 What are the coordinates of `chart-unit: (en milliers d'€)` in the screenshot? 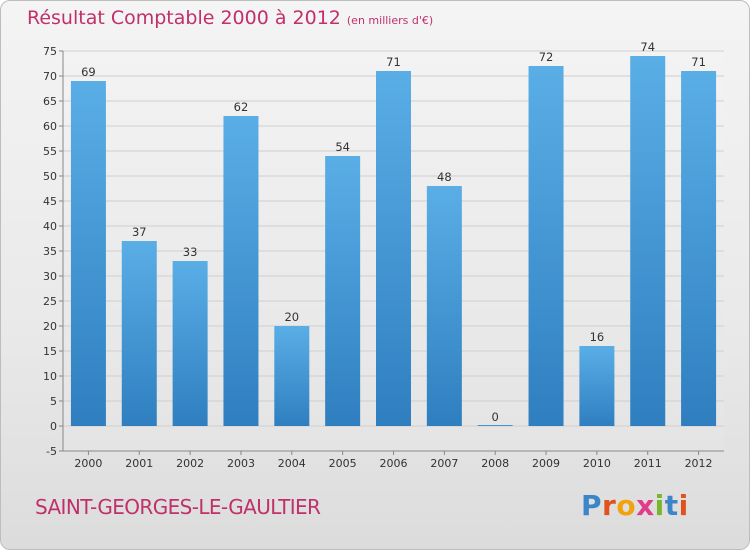 It's located at (390, 20).